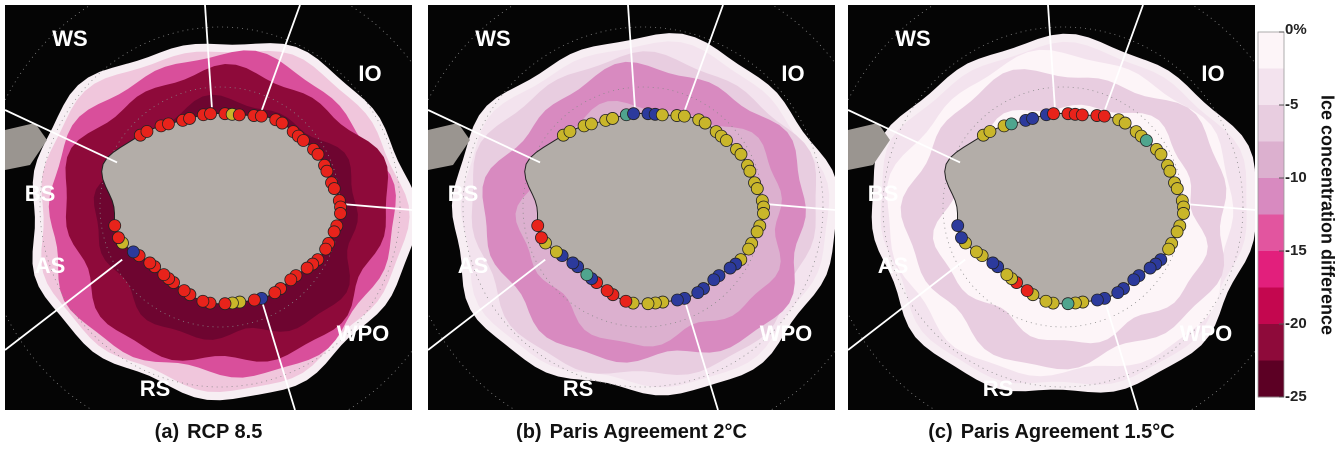 This screenshot has width=1344, height=454. What do you see at coordinates (209, 432) in the screenshot?
I see `panel-caption: (a) RCP 8.5` at bounding box center [209, 432].